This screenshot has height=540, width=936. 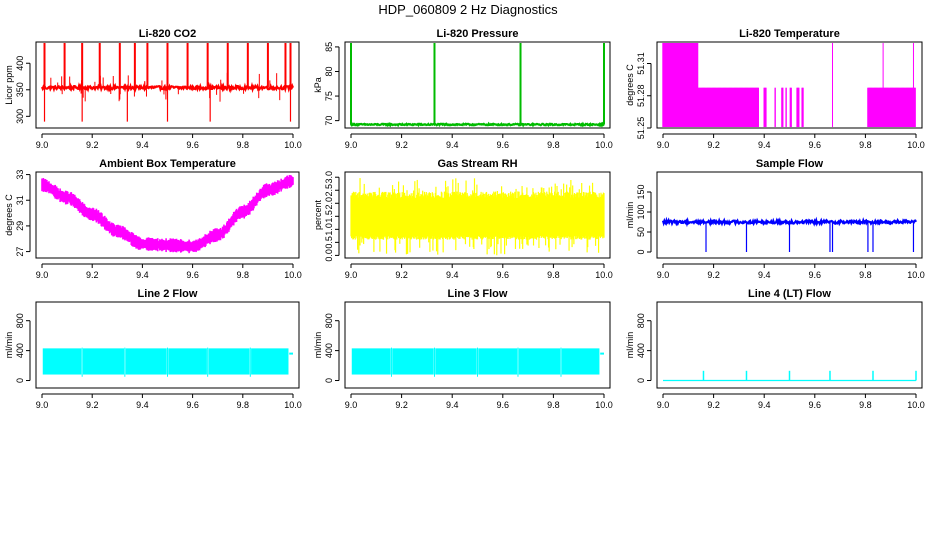 What do you see at coordinates (789, 34) in the screenshot?
I see `panel-title: Li-820 Temperature` at bounding box center [789, 34].